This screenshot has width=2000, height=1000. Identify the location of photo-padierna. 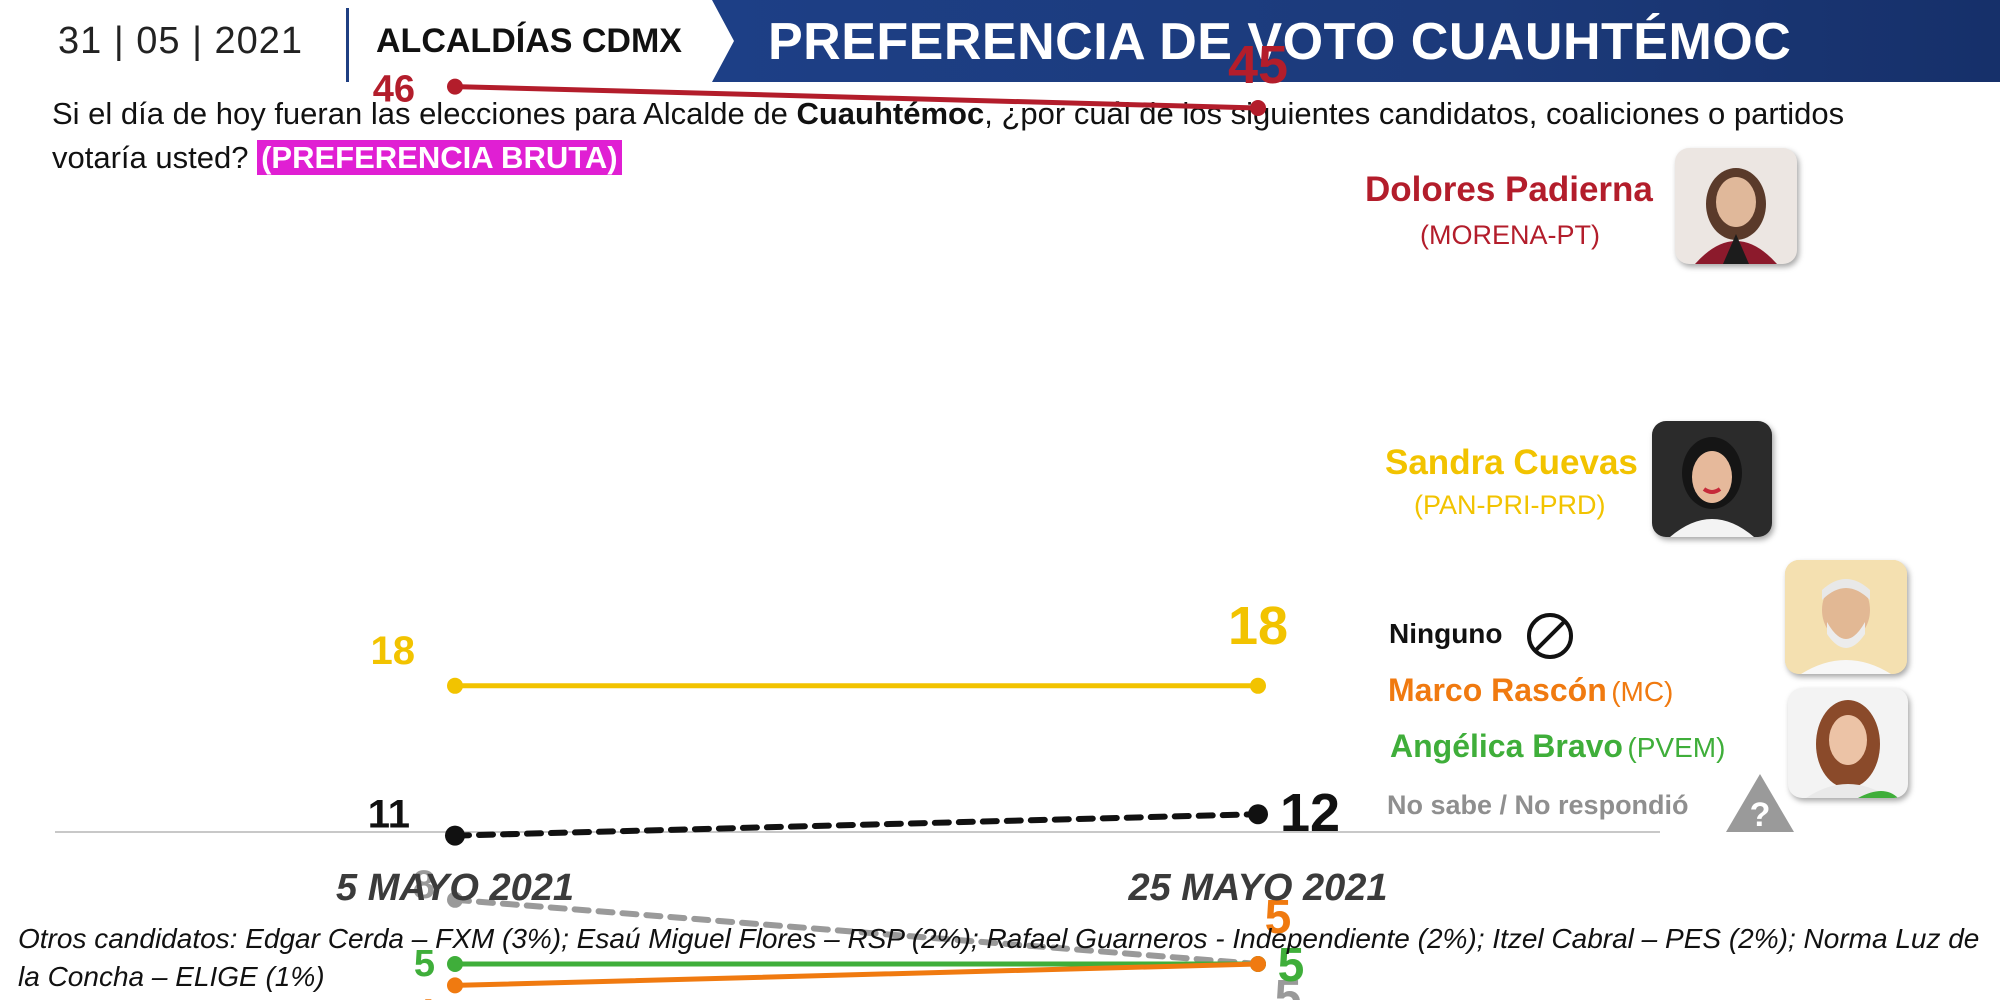
(1736, 206).